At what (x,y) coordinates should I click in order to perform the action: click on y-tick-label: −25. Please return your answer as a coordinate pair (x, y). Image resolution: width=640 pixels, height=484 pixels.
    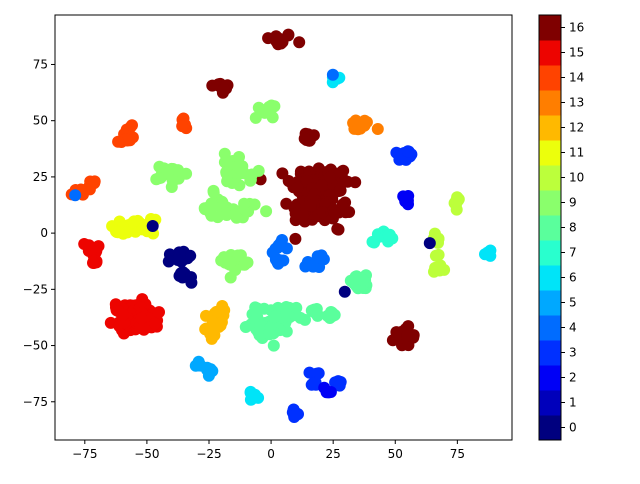
    Looking at the image, I should click on (35, 289).